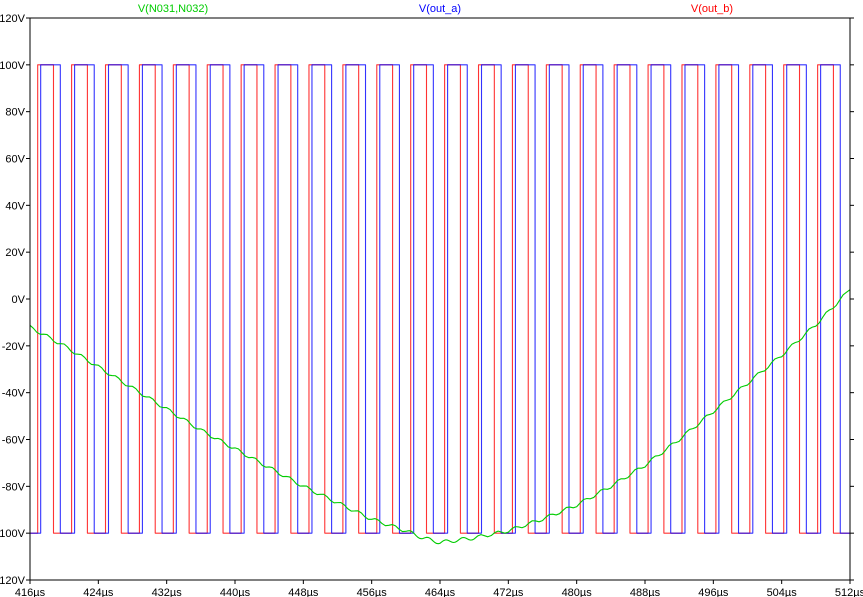 This screenshot has height=597, width=863. Describe the element at coordinates (508, 592) in the screenshot. I see `x-tick-label: 472µs` at that location.